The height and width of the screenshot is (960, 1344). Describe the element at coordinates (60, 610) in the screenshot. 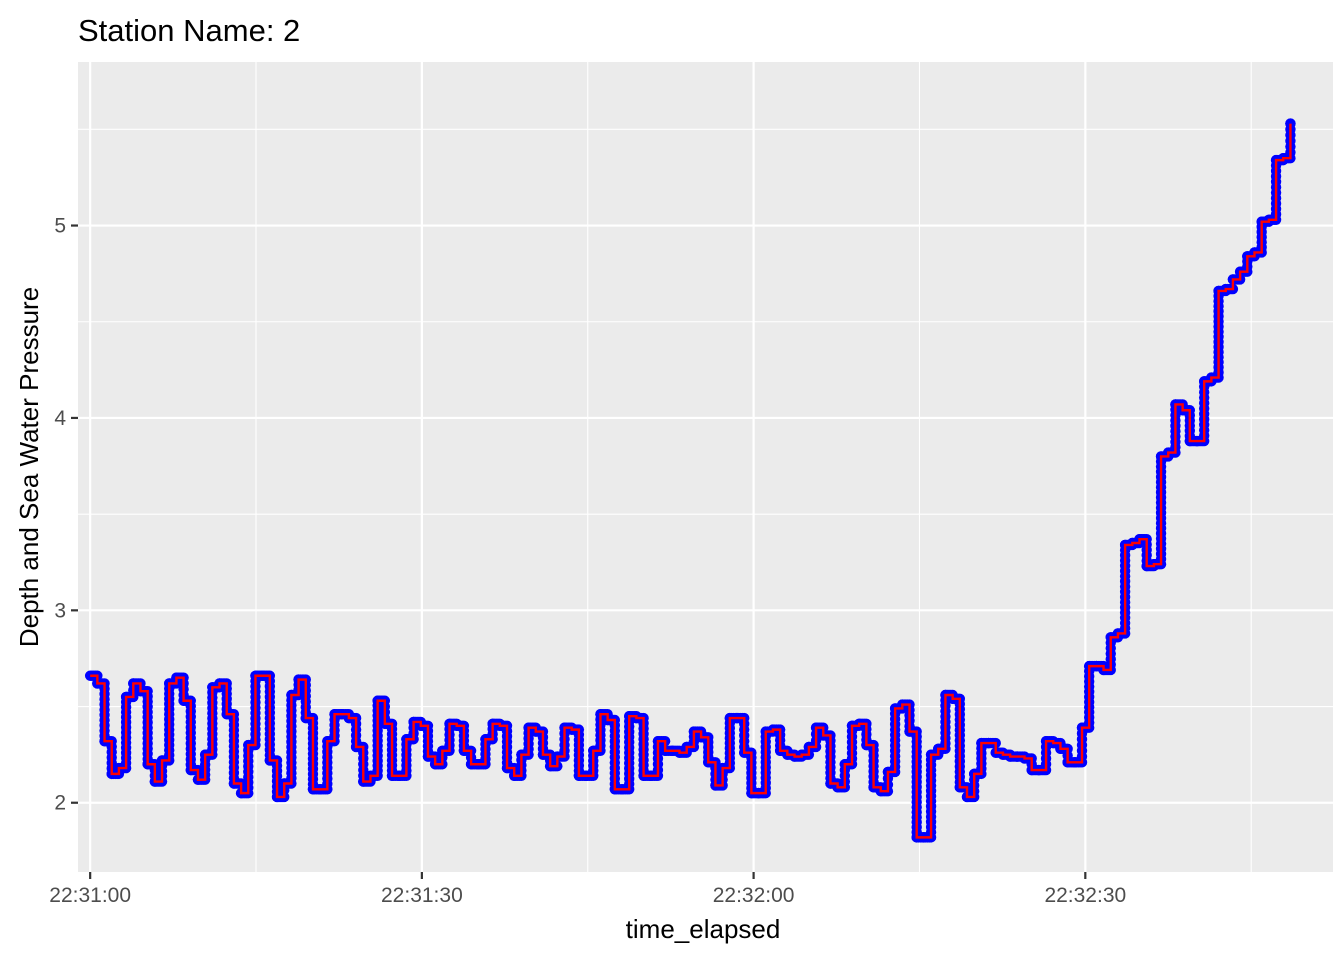

I see `y-tick-label: 3` at that location.